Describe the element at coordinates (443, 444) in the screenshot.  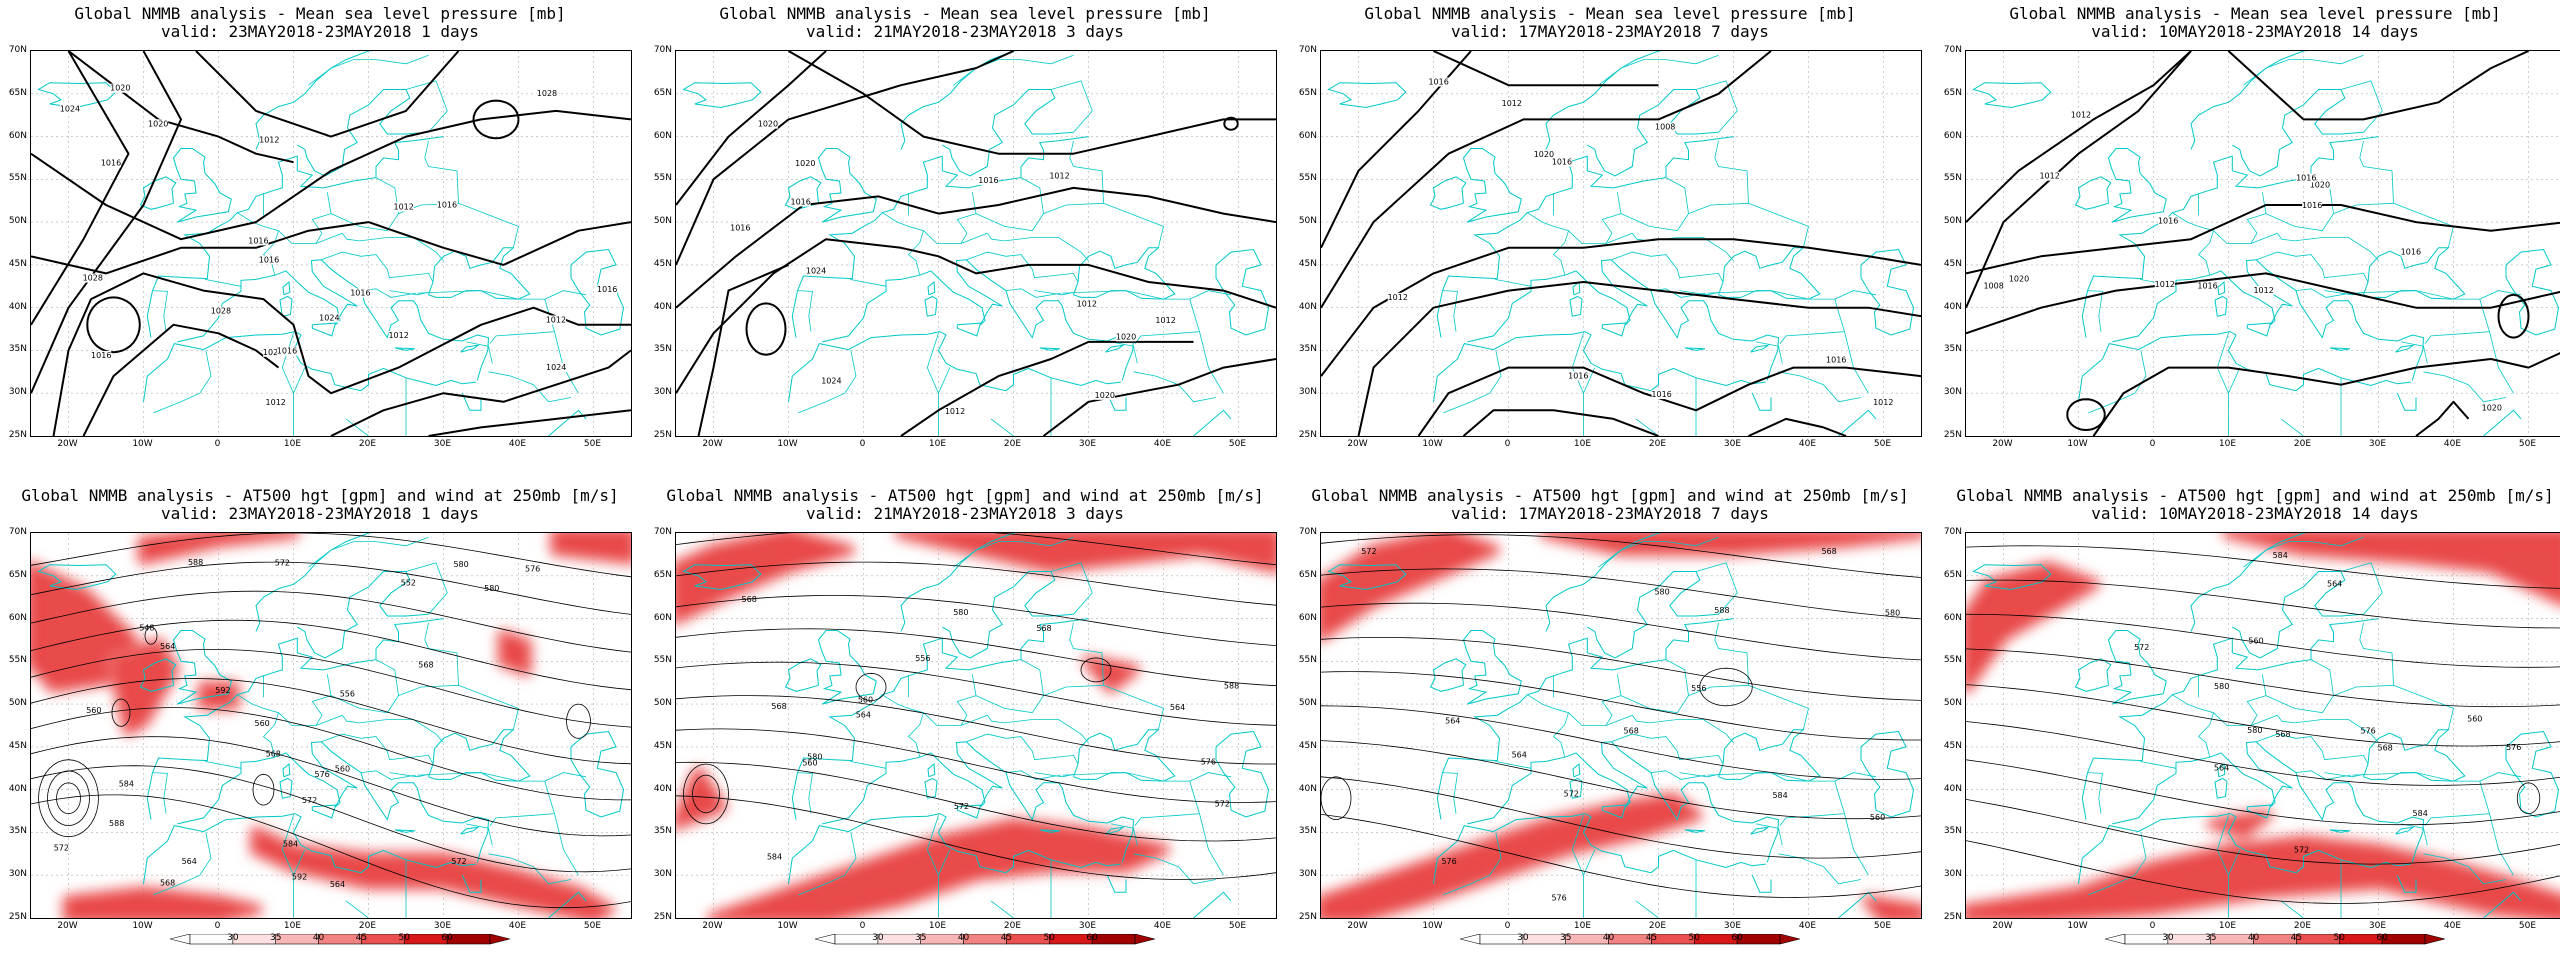
I see `longitude-label: 30E` at that location.